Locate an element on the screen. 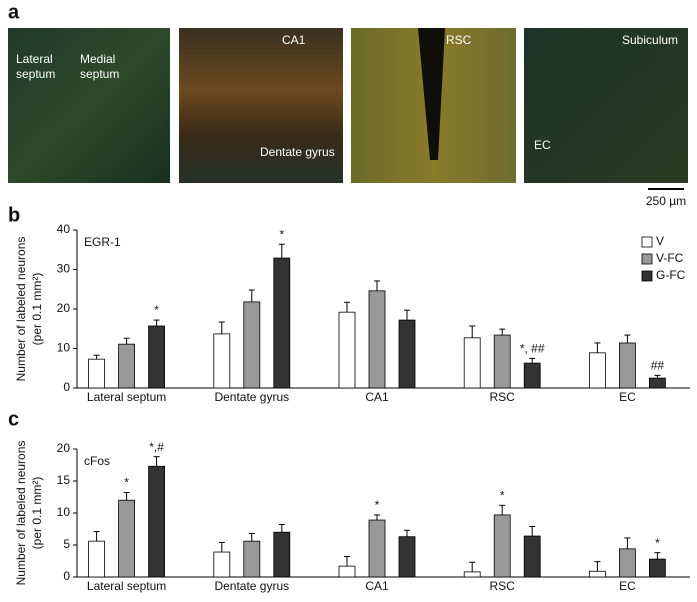  panel-label: c is located at coordinates (13, 419).